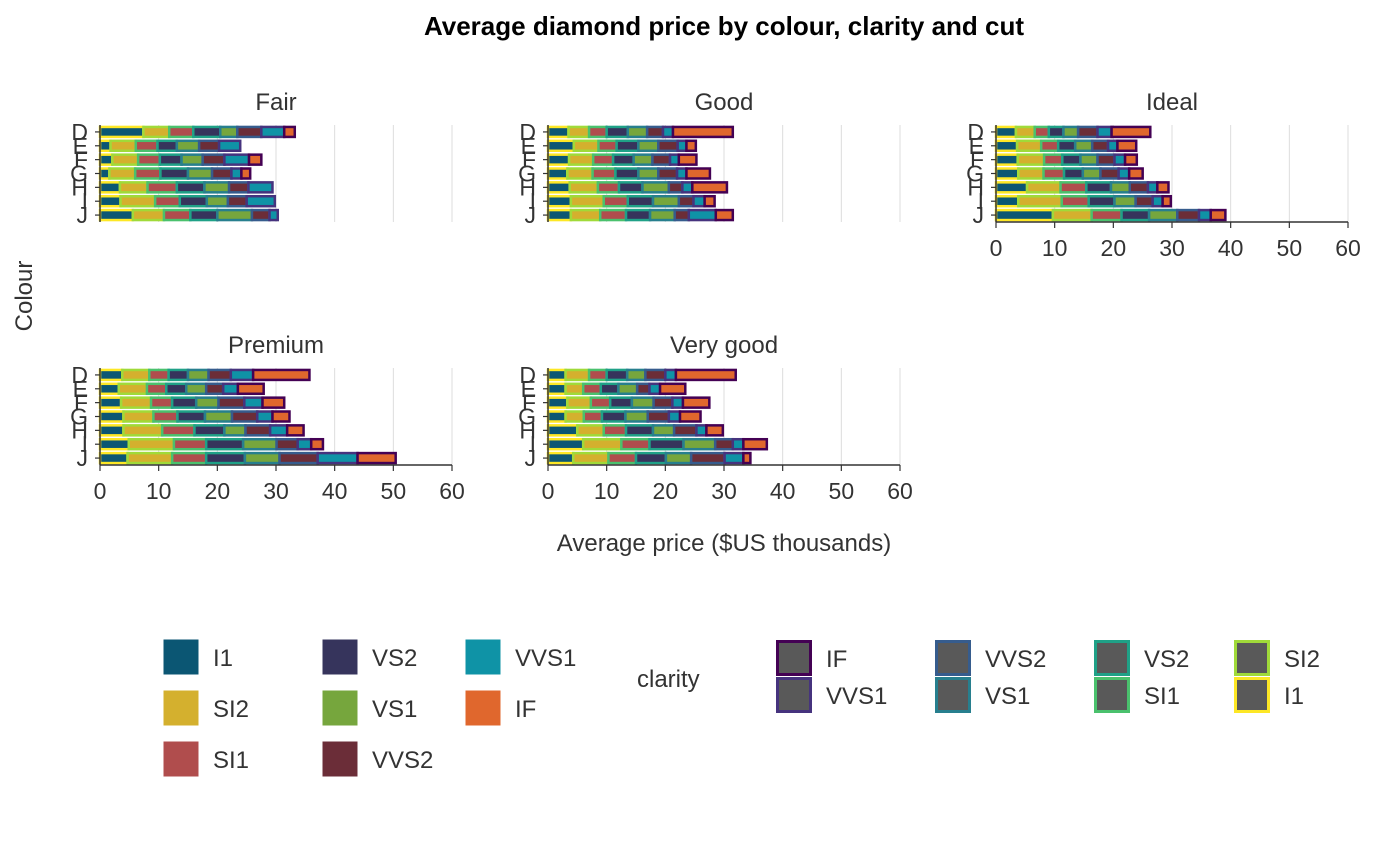 The width and height of the screenshot is (1400, 866). I want to click on bar-fair-h-si2, so click(133, 187).